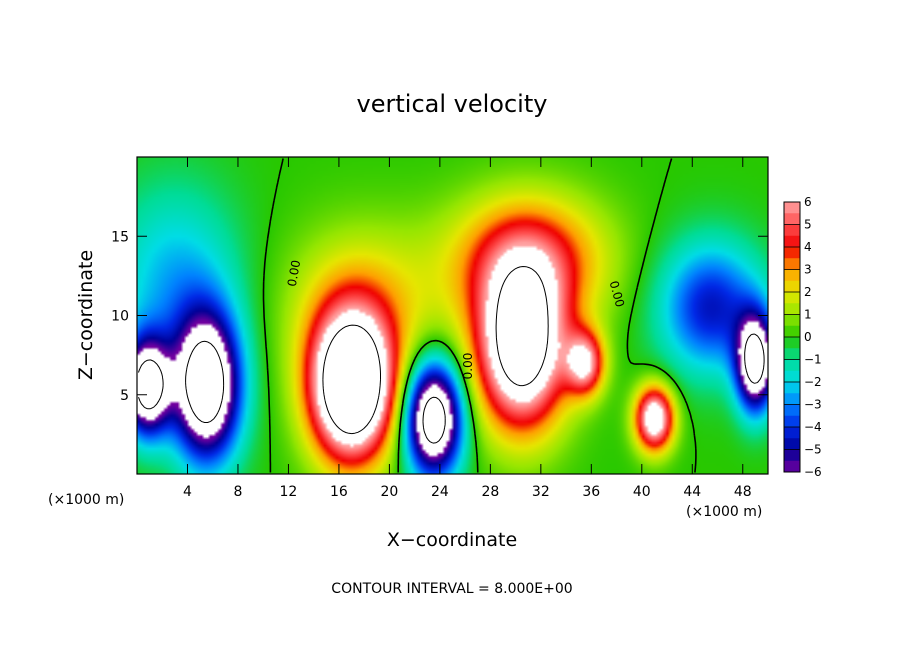 This screenshot has height=654, width=904. I want to click on y-tick-label: 10, so click(120, 317).